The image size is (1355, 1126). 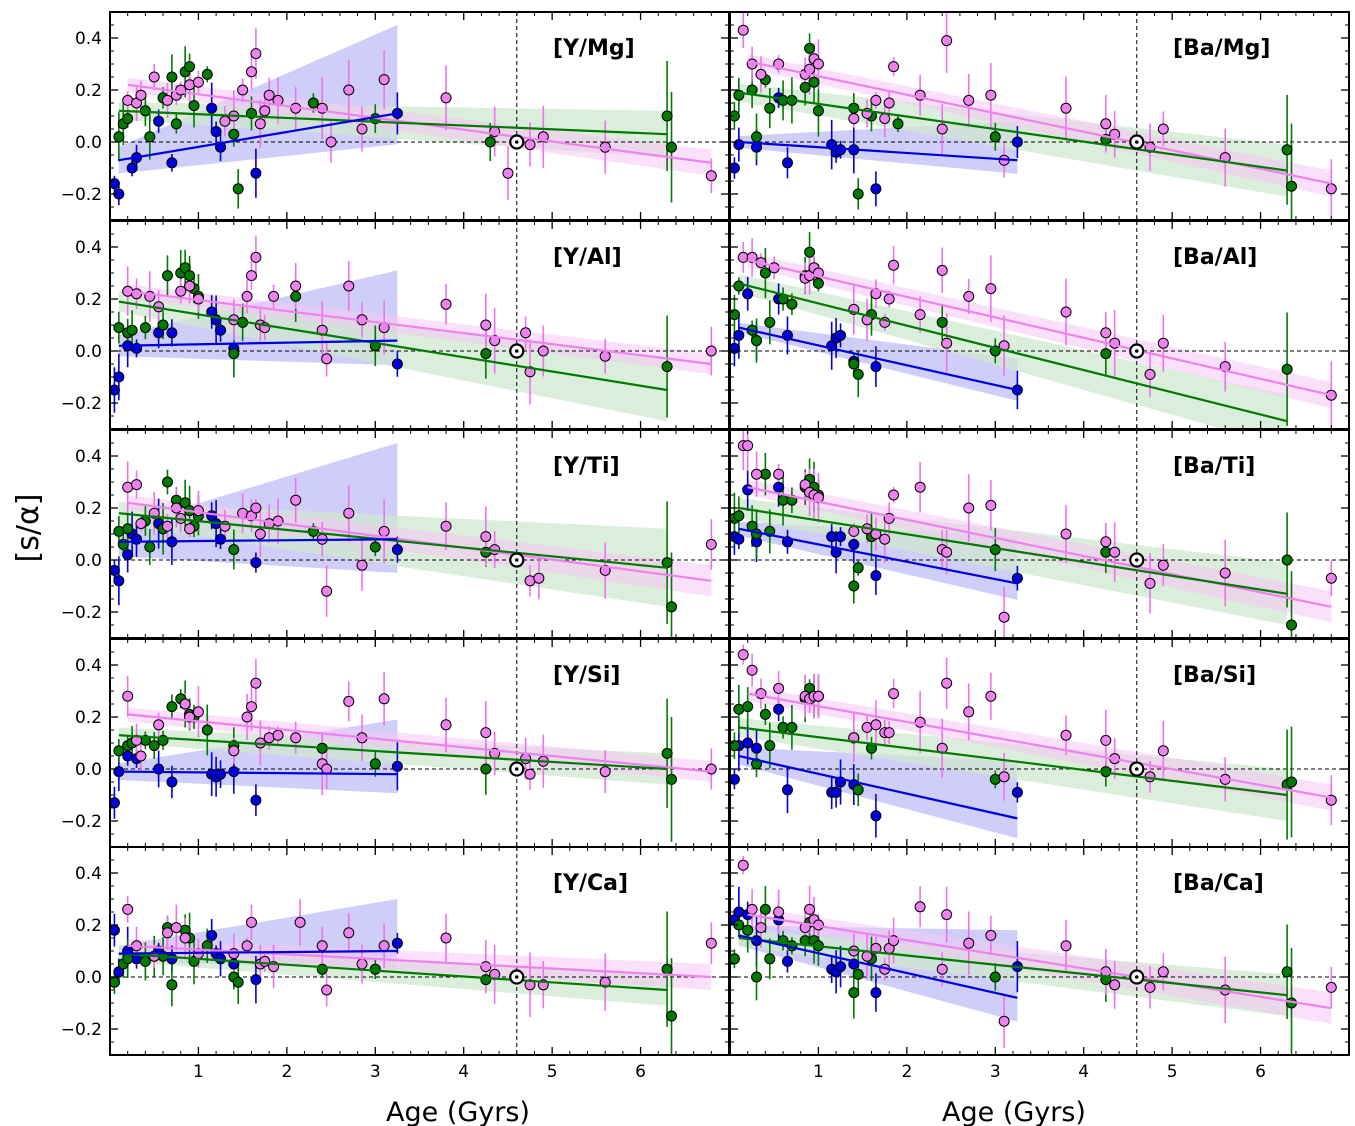 I want to click on panel-7: [Ba/Si], so click(x=1039, y=743).